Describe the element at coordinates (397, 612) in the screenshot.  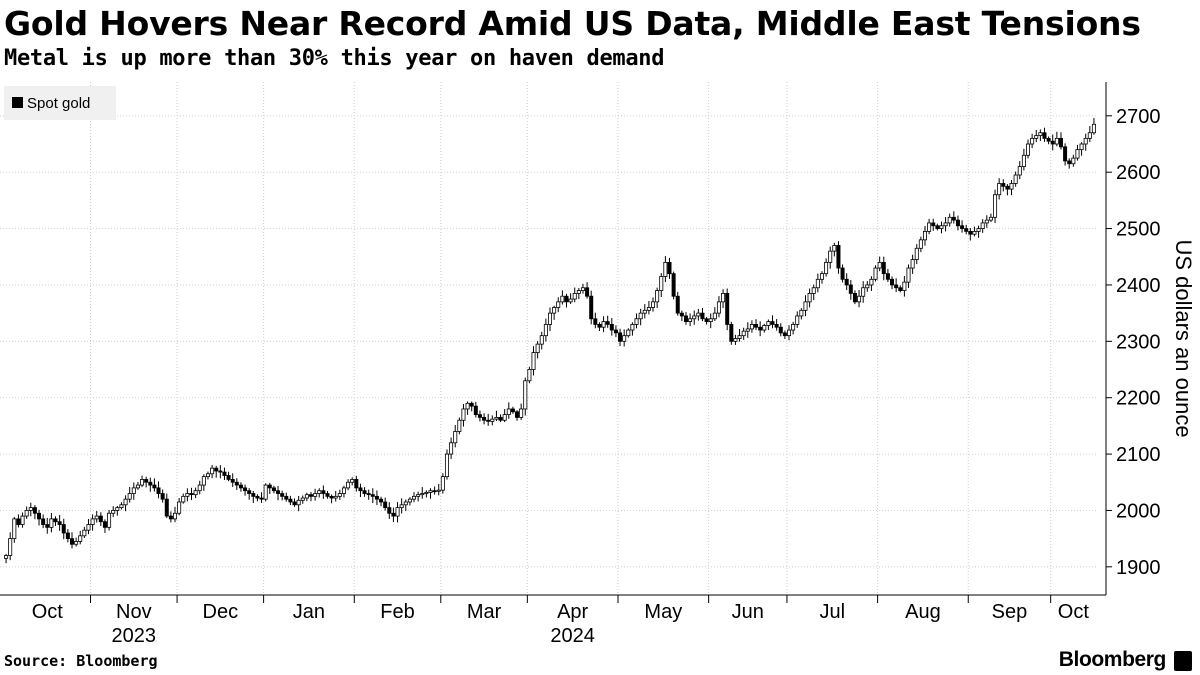
I see `x-tick-label: Feb` at that location.